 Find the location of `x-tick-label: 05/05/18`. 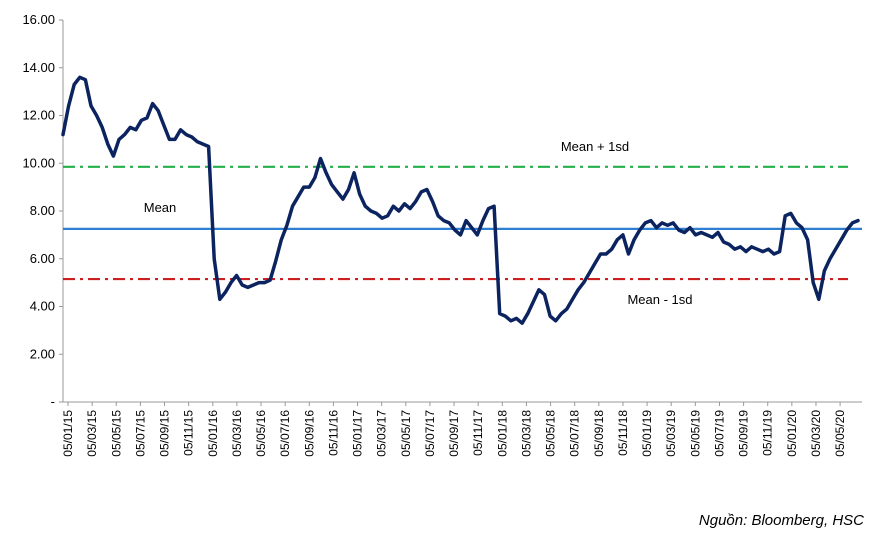

x-tick-label: 05/05/18 is located at coordinates (551, 433).